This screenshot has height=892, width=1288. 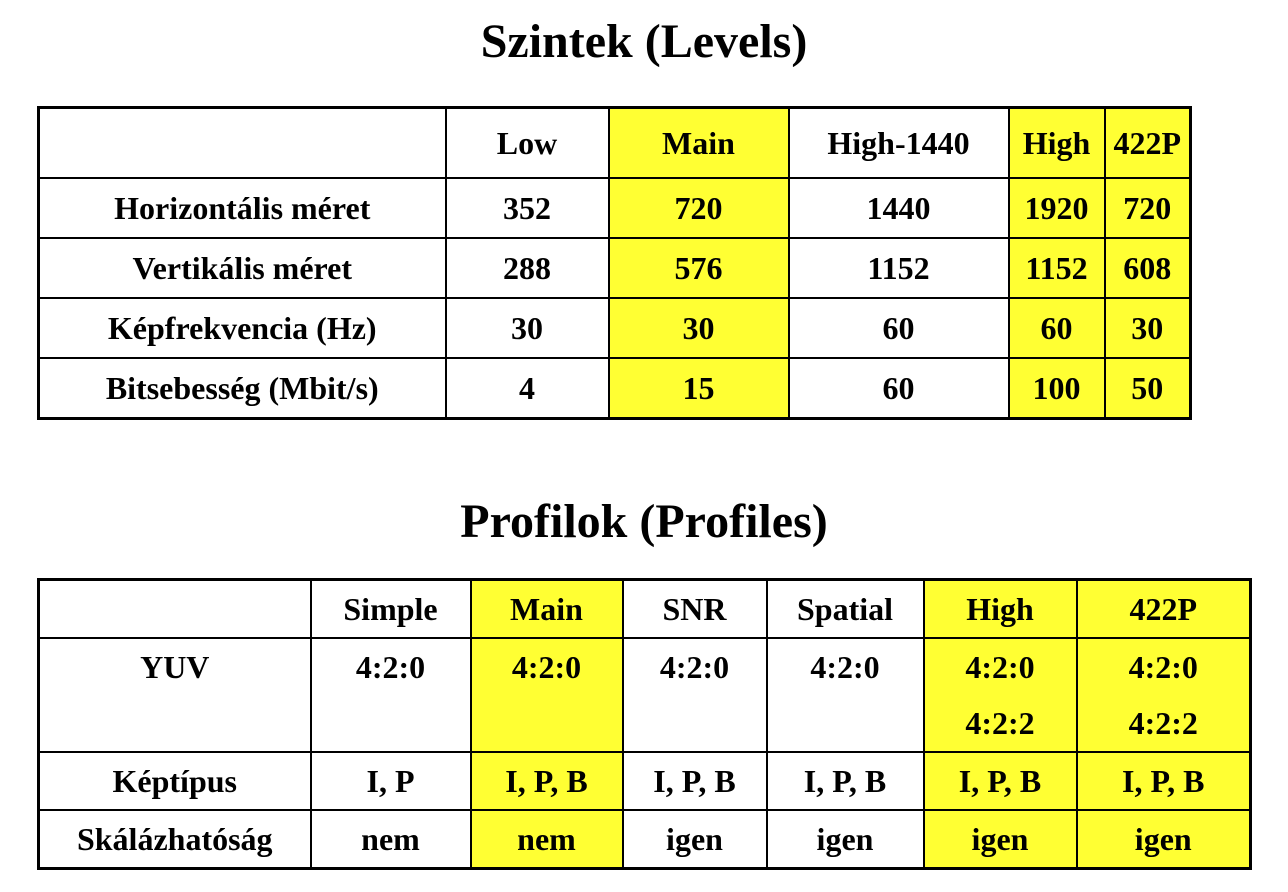 What do you see at coordinates (546, 608) in the screenshot?
I see `profile-header-main: Main` at bounding box center [546, 608].